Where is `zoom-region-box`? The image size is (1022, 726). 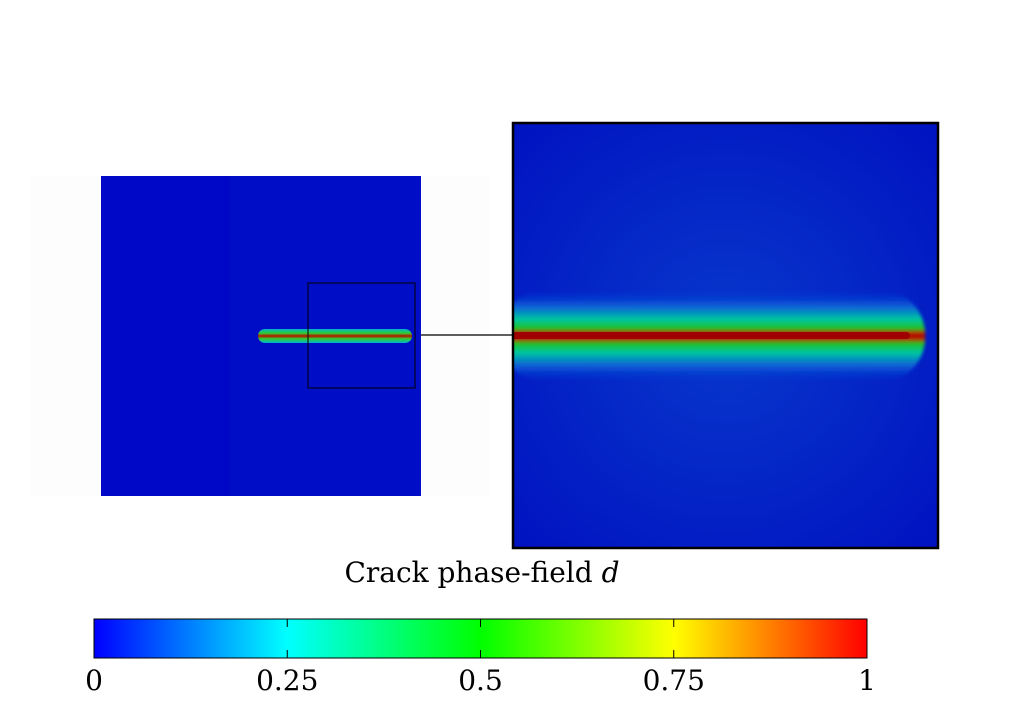
zoom-region-box is located at coordinates (361, 335).